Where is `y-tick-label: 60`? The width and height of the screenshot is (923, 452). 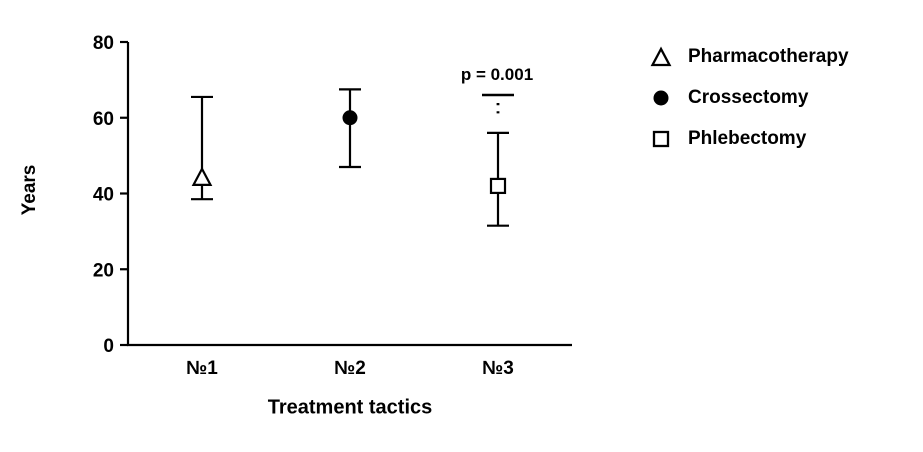 y-tick-label: 60 is located at coordinates (103, 119).